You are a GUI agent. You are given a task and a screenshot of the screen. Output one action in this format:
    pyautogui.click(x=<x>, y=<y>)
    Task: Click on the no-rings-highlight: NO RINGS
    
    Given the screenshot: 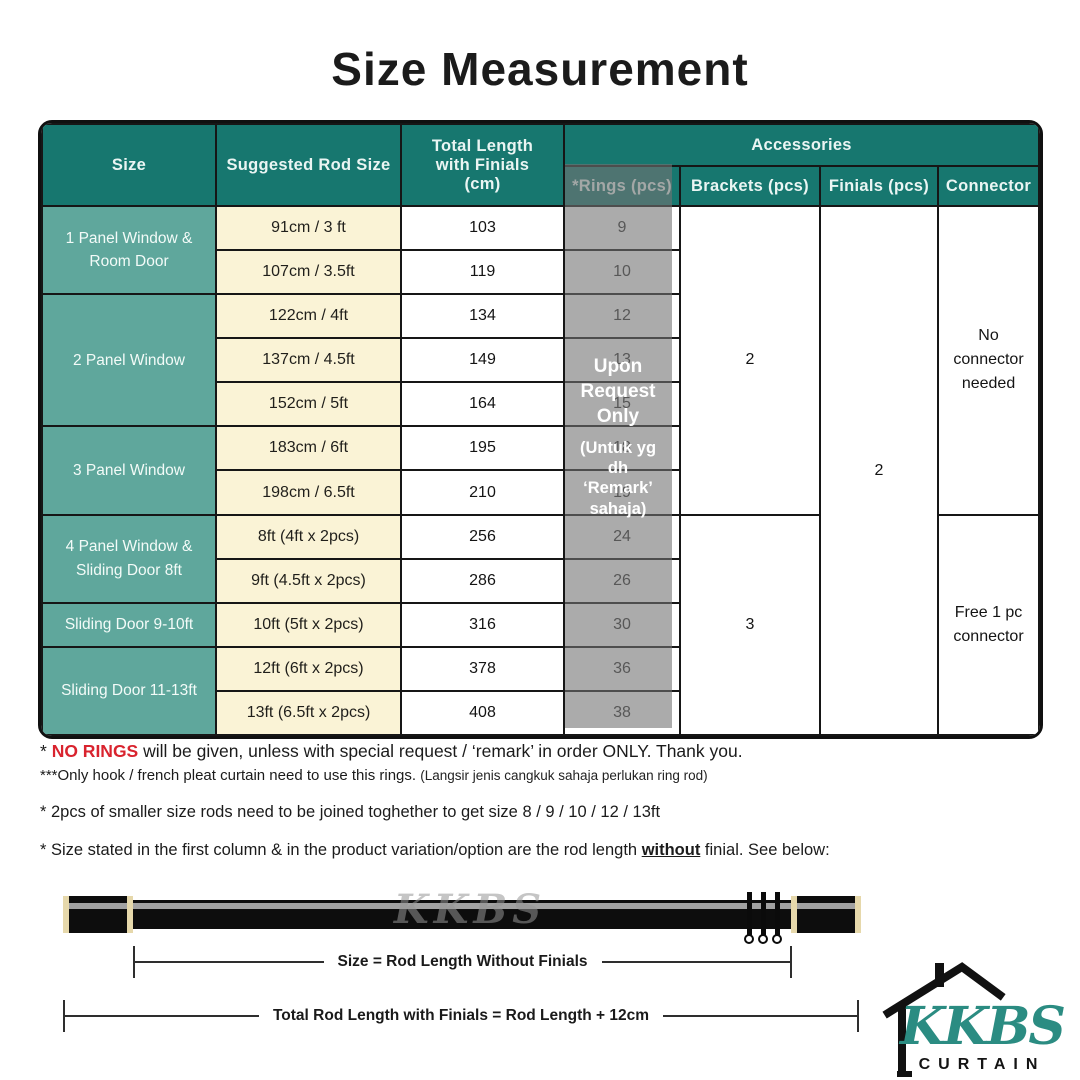 What is the action you would take?
    pyautogui.click(x=95, y=751)
    